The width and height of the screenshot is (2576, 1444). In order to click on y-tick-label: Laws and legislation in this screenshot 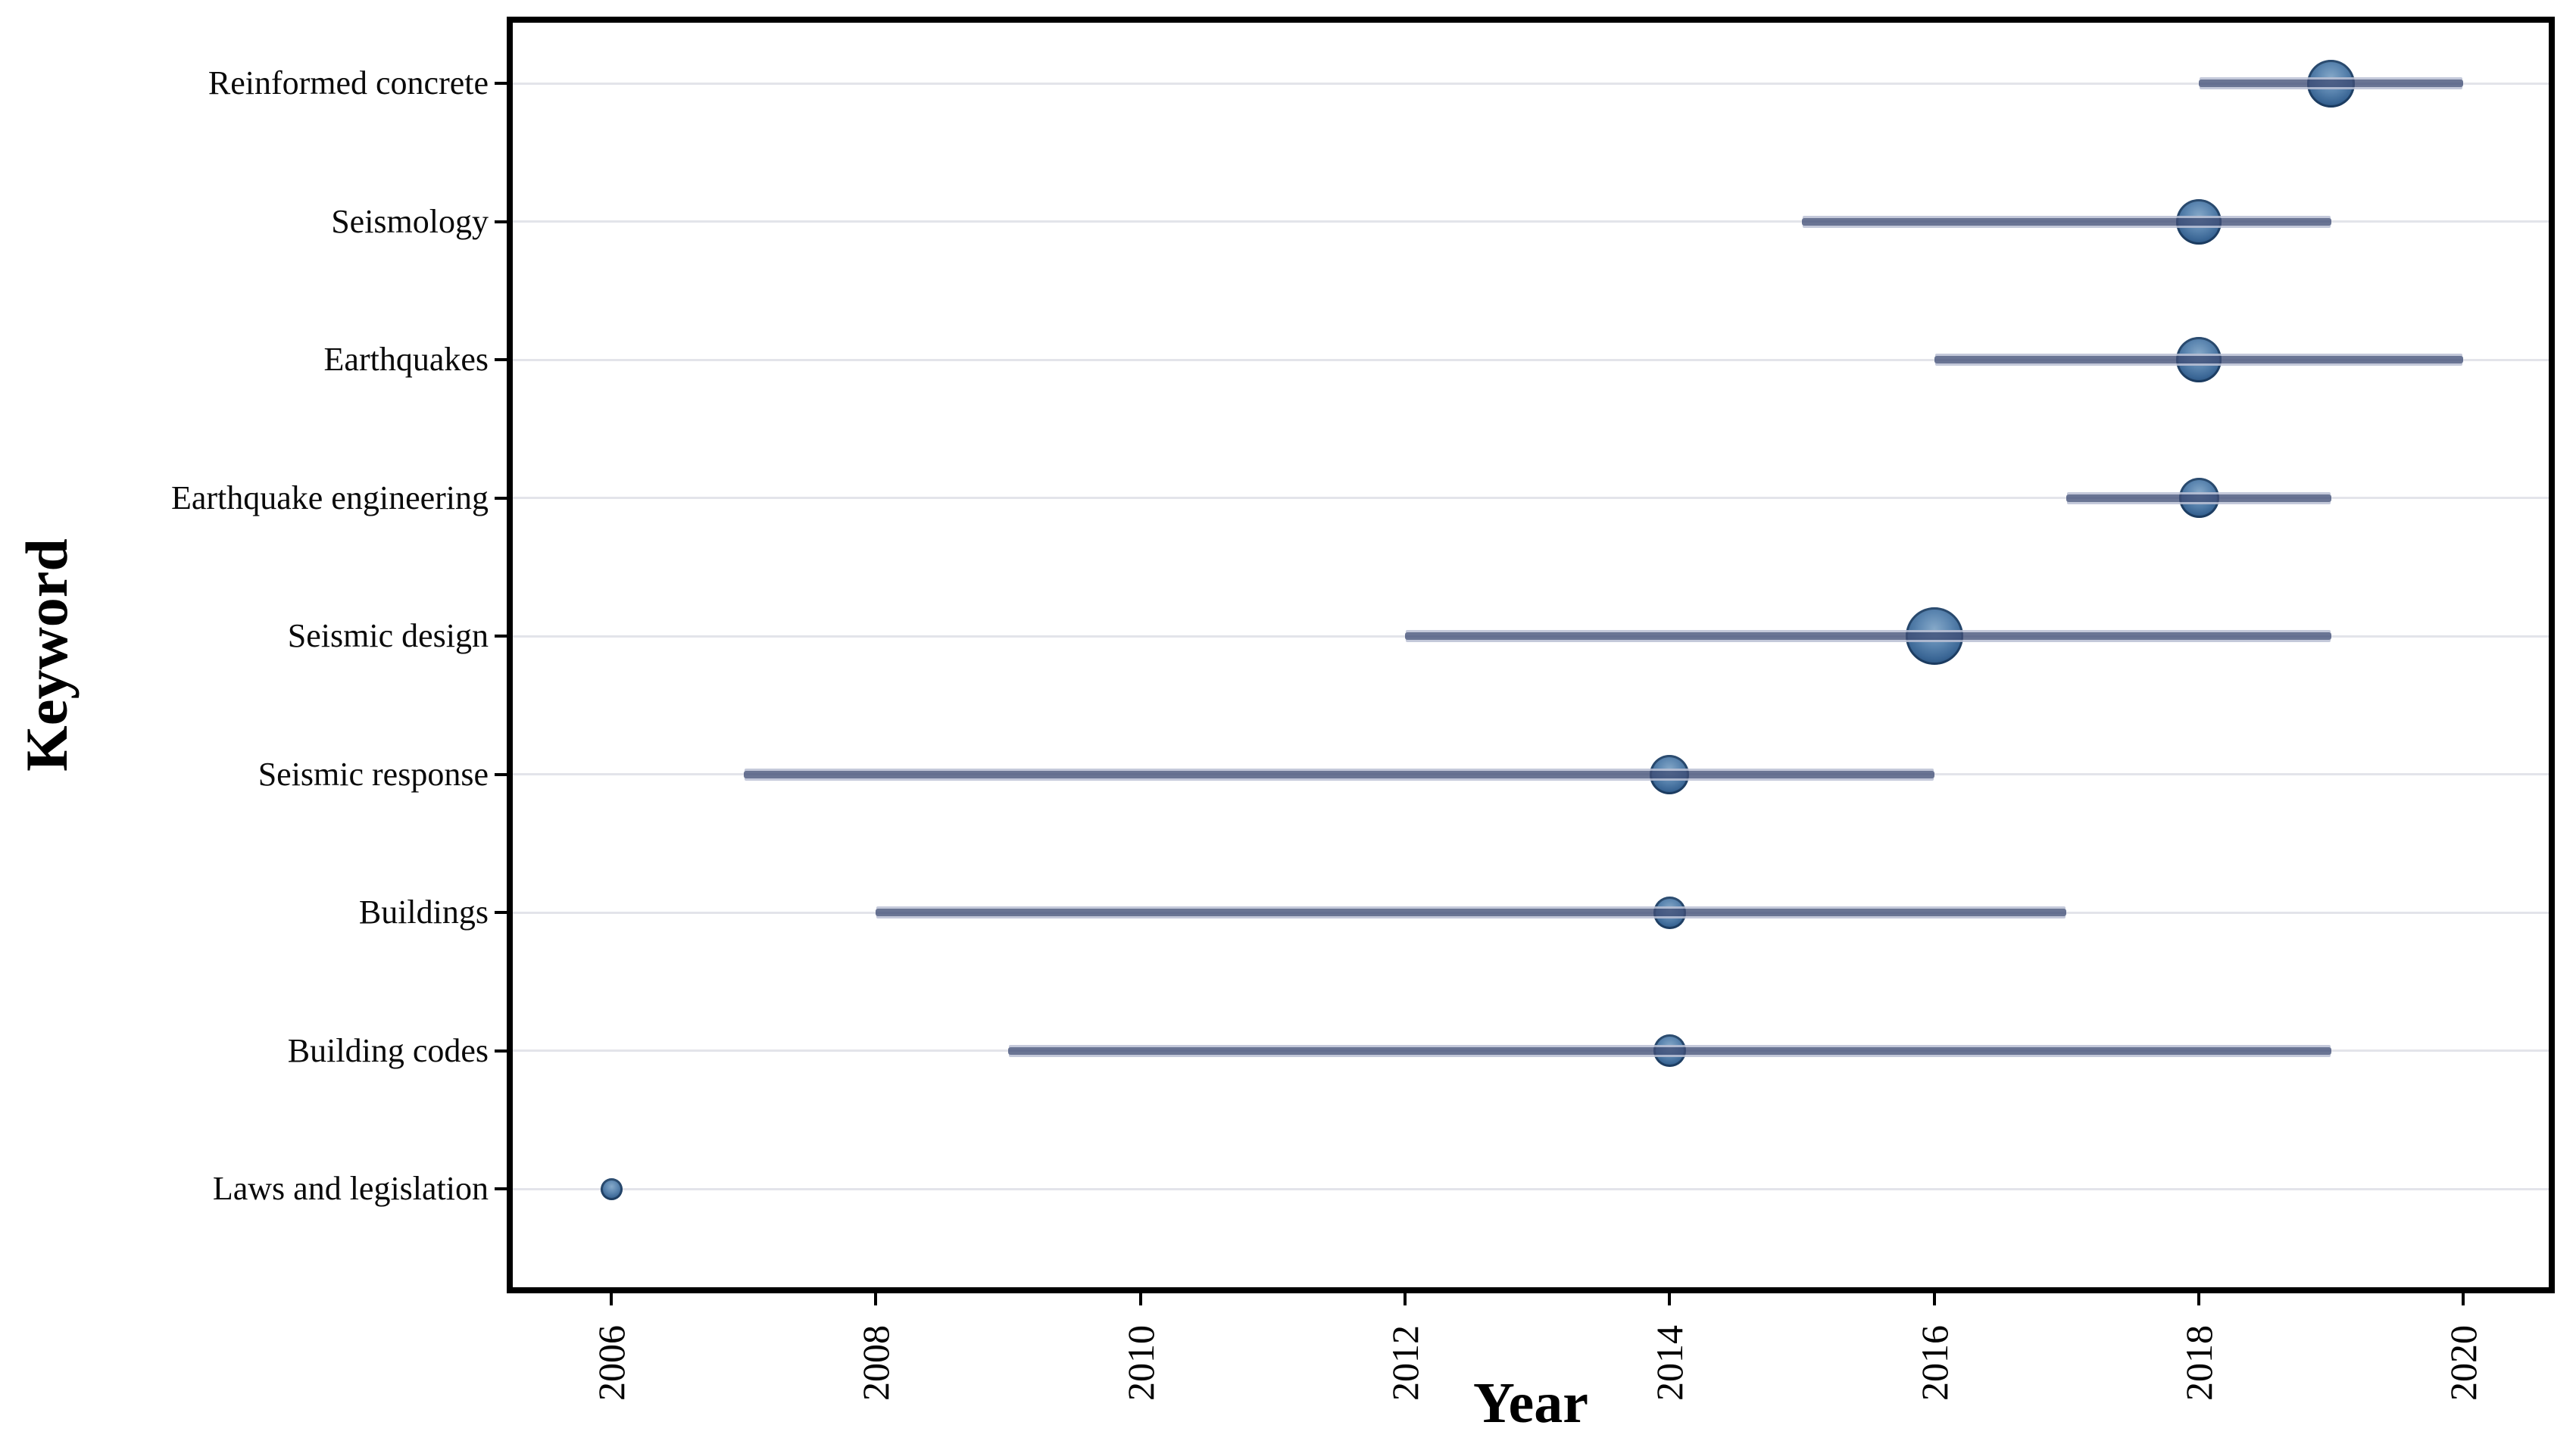, I will do `click(351, 1189)`.